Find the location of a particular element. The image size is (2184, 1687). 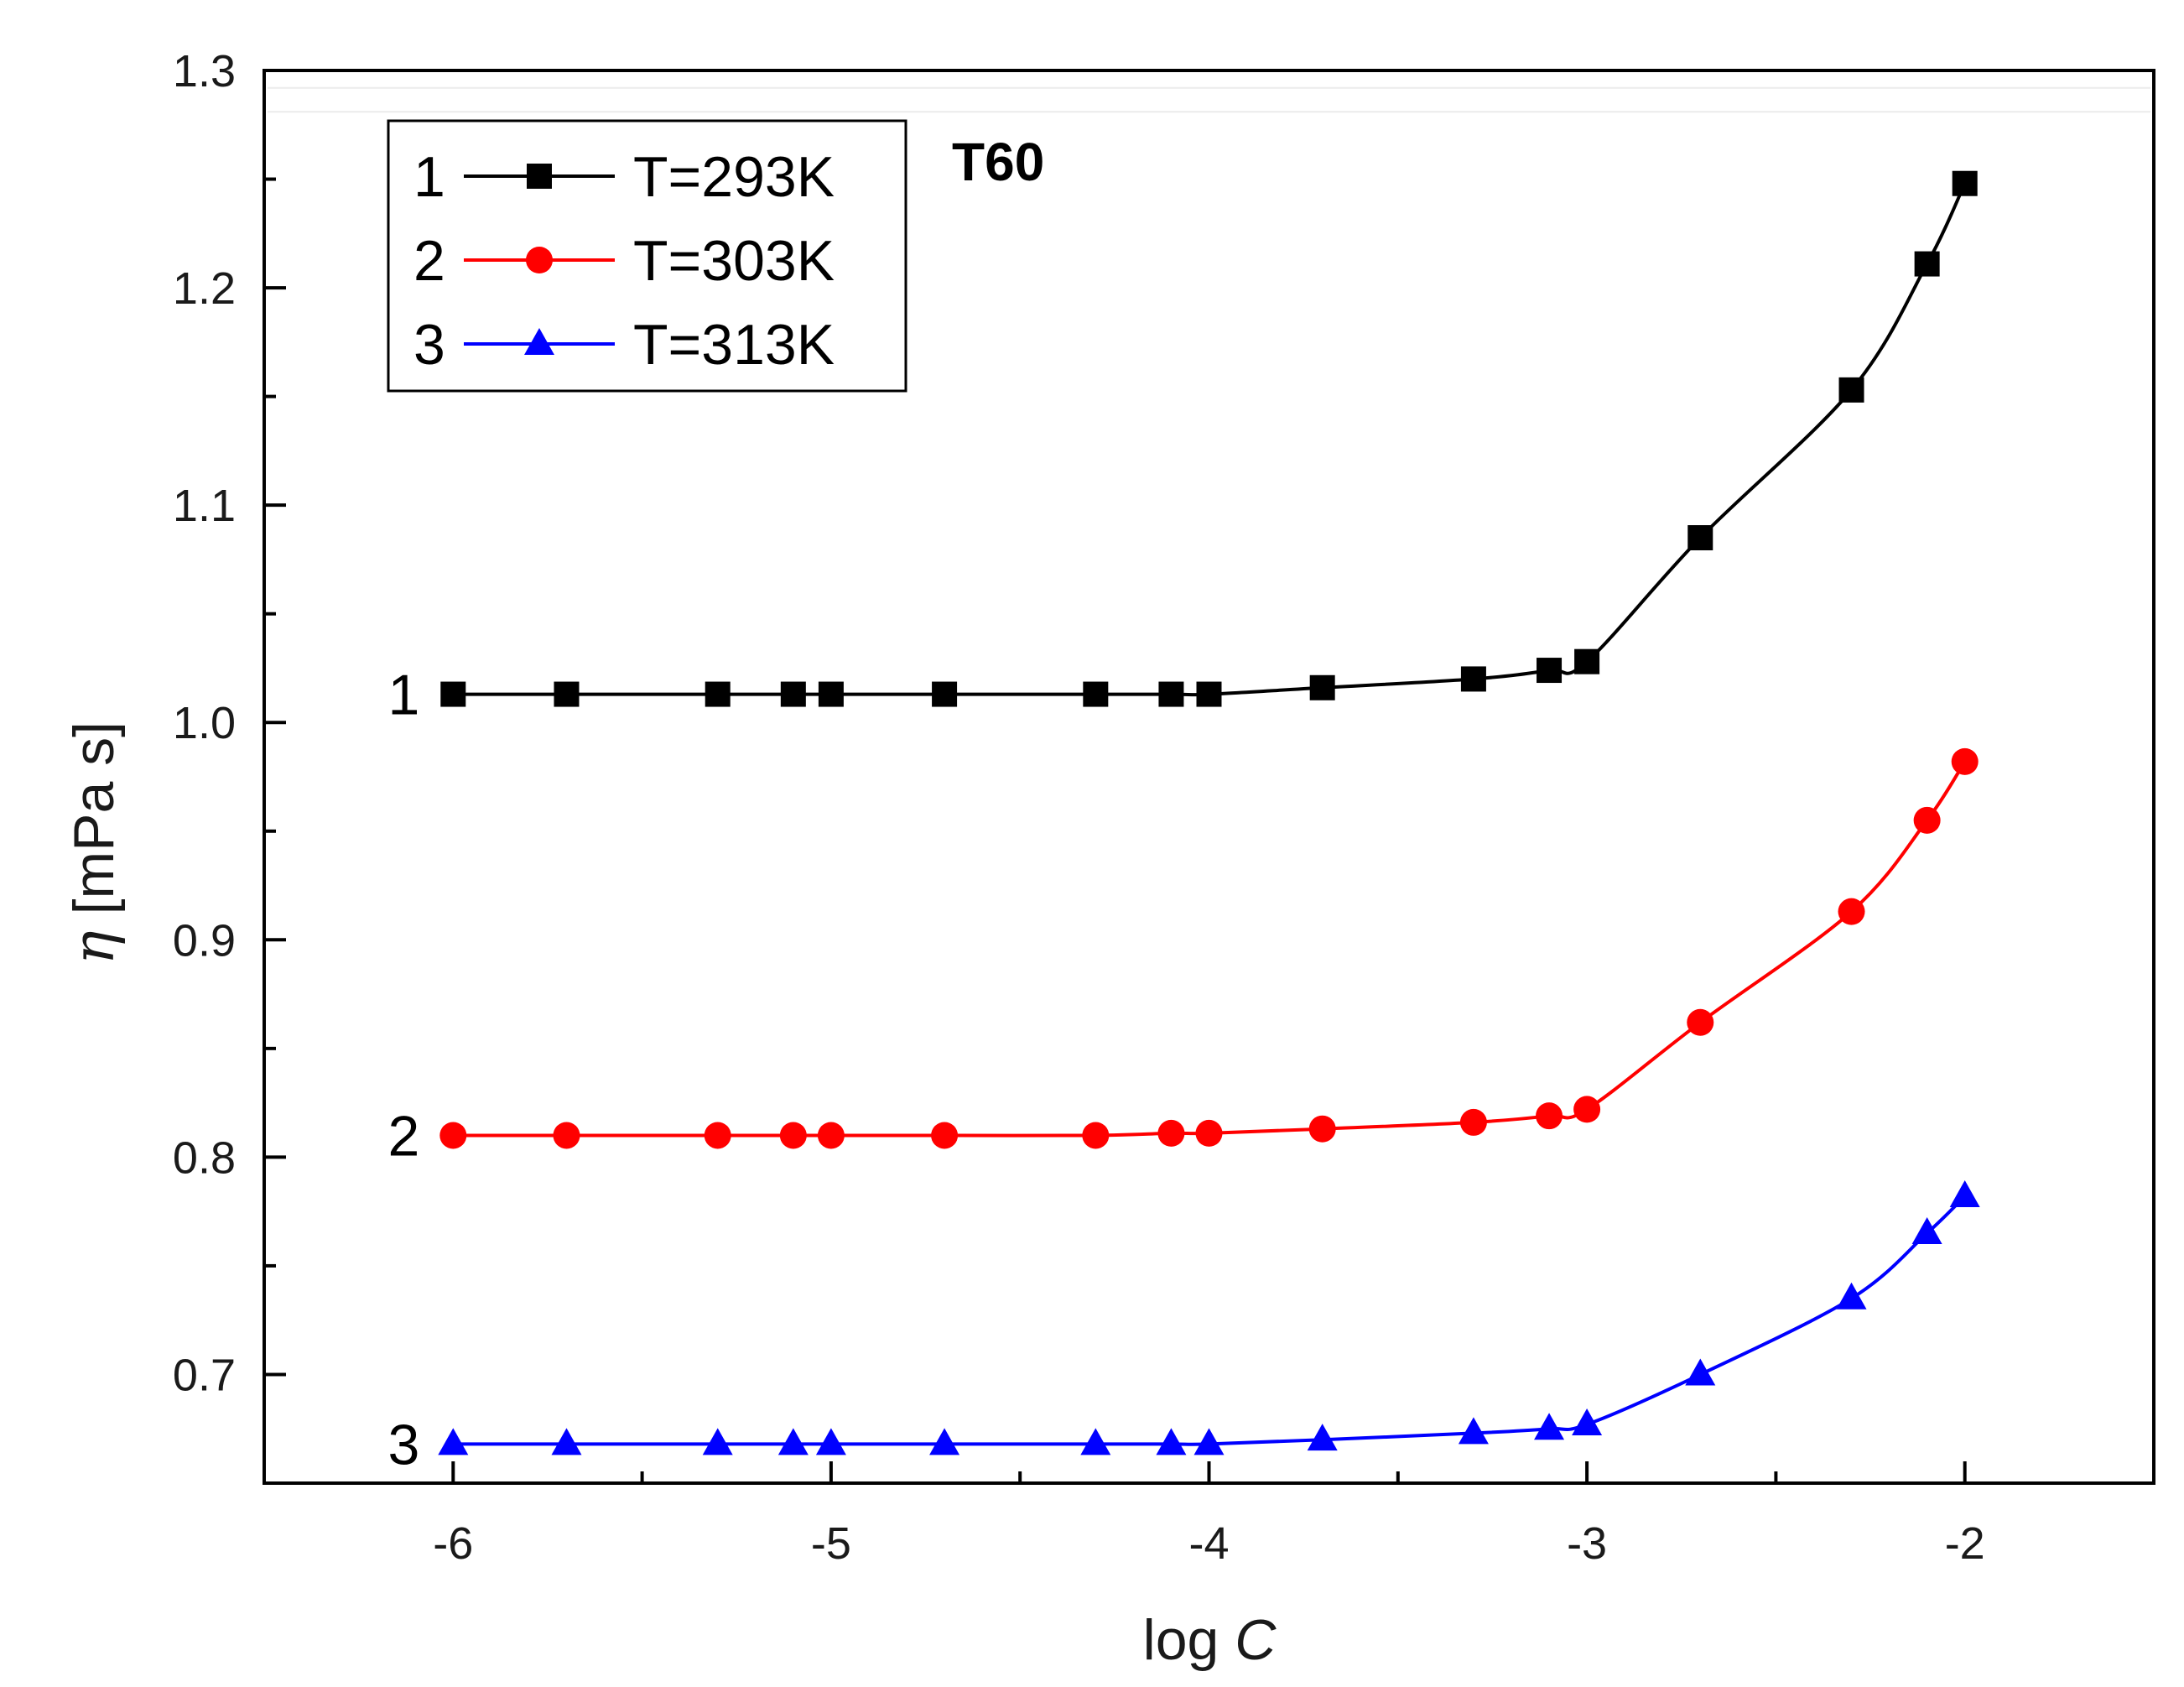

y-tick-label: 1.3 is located at coordinates (204, 71).